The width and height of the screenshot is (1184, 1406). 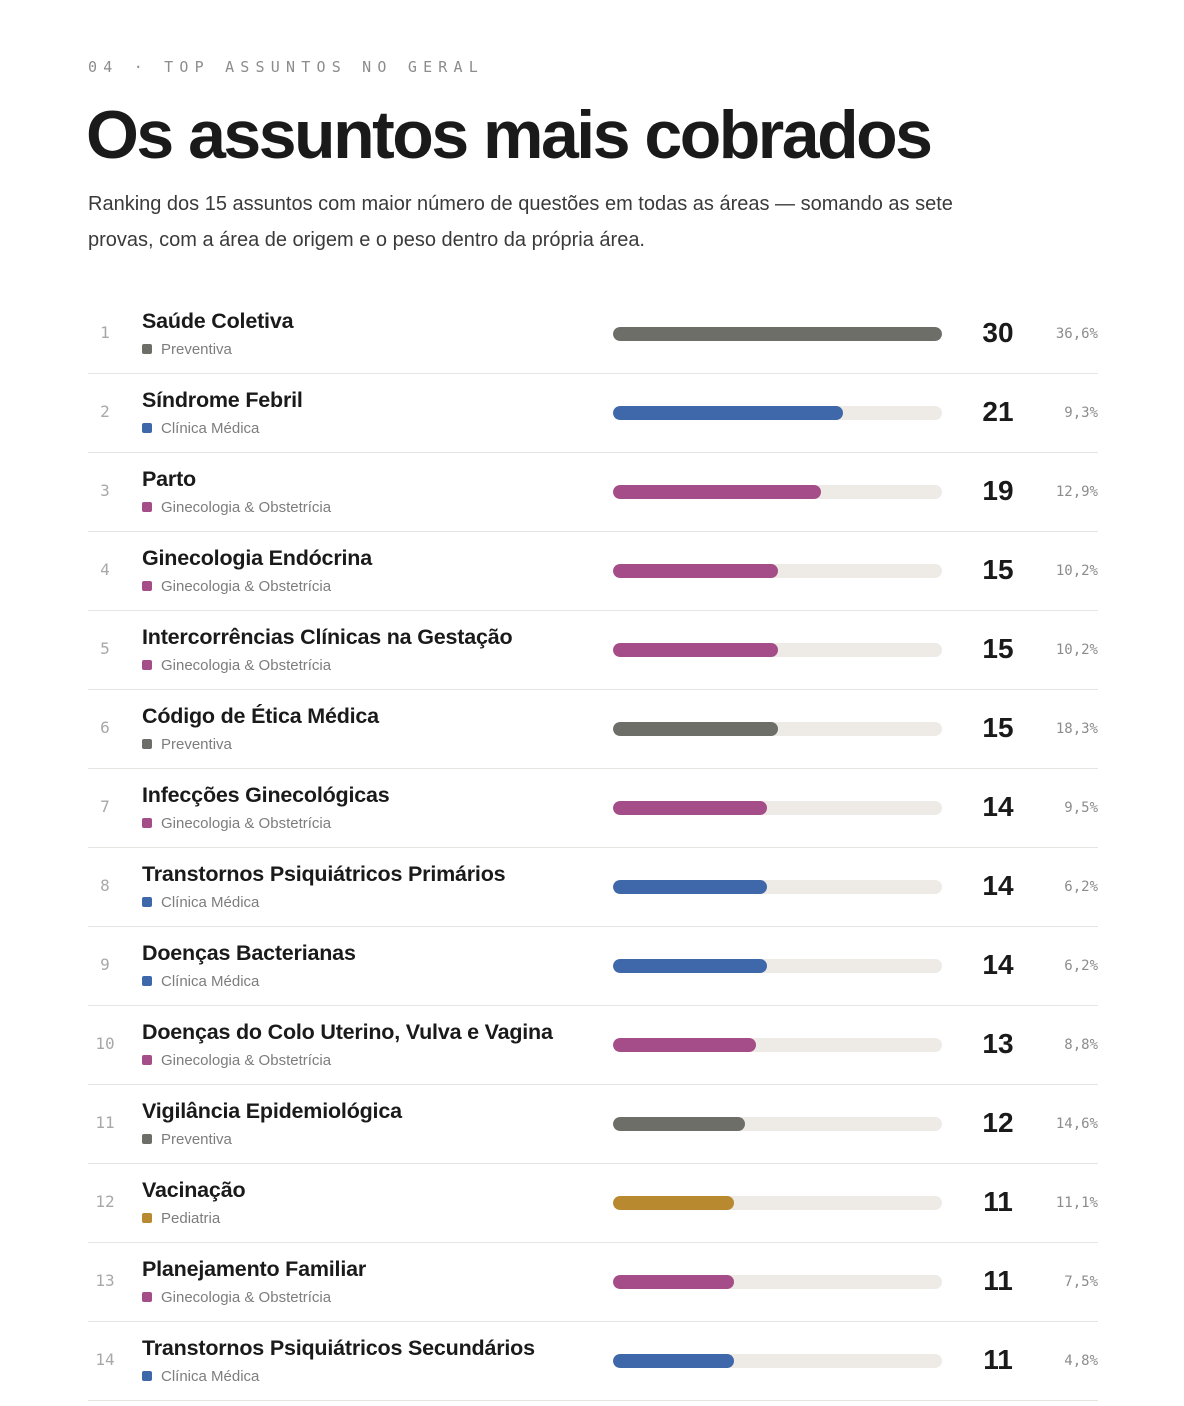 What do you see at coordinates (593, 334) in the screenshot?
I see `ranking-row: 1 Saúde Coletiva Preventiva 30 36,6%` at bounding box center [593, 334].